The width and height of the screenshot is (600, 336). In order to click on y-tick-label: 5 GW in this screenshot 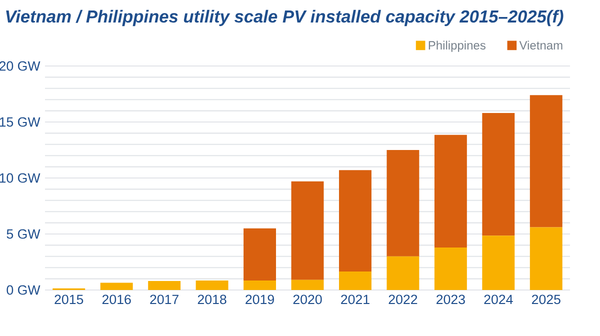, I will do `click(23, 234)`.